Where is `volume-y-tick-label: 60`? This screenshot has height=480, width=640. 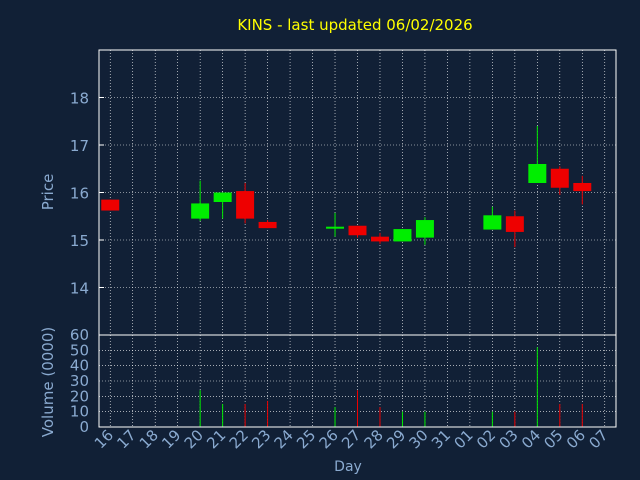 volume-y-tick-label: 60 is located at coordinates (79, 335).